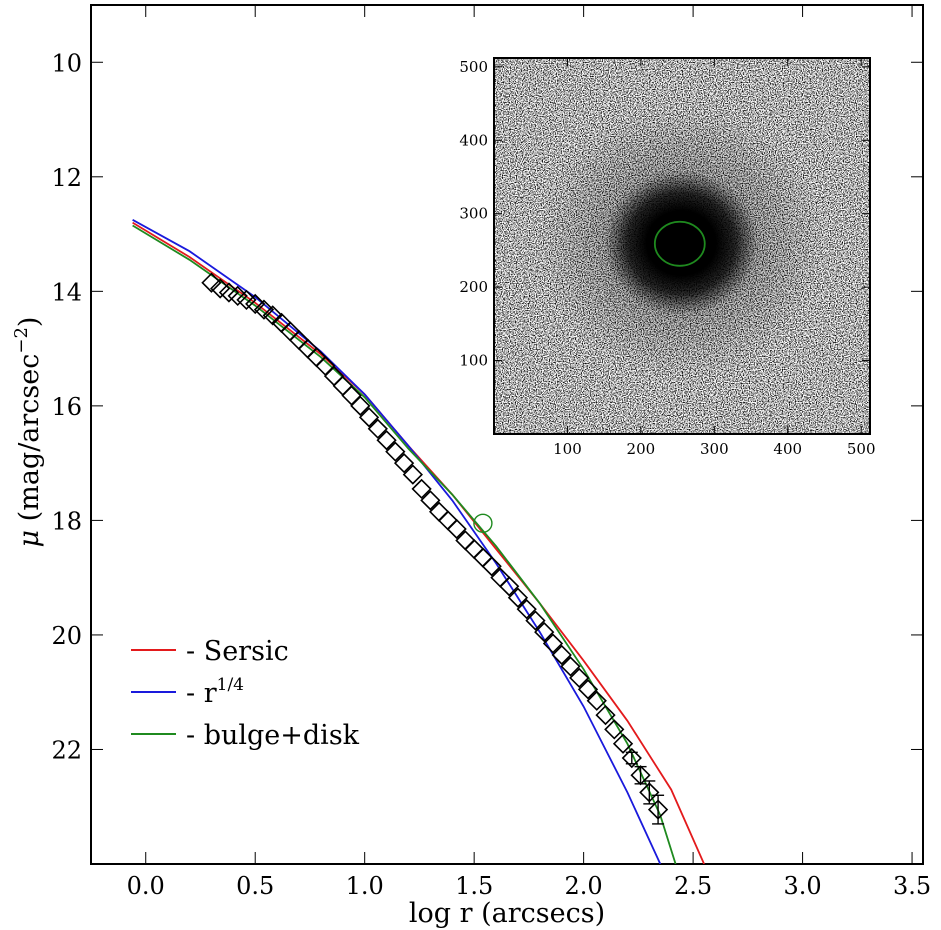  I want to click on legend-label-r14-sup: 1/4, so click(230, 685).